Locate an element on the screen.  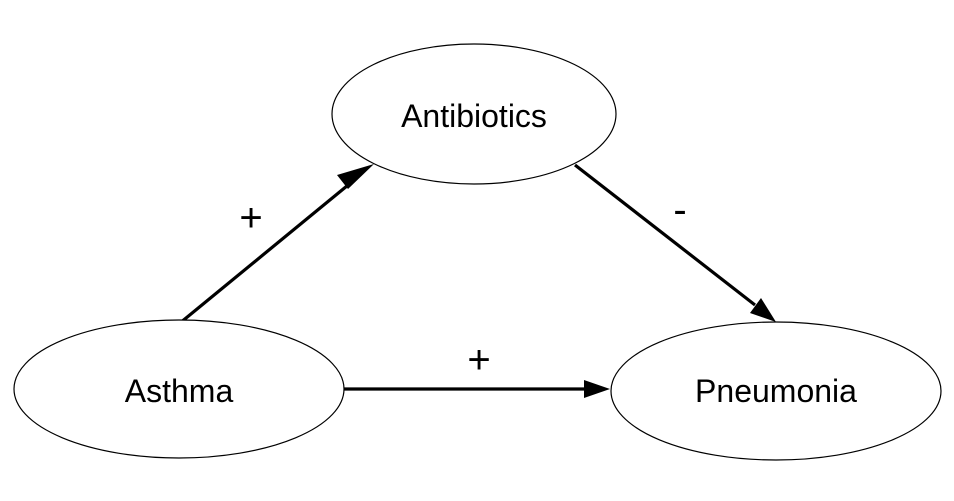
node-label-antibiotics: Antibiotics is located at coordinates (474, 116).